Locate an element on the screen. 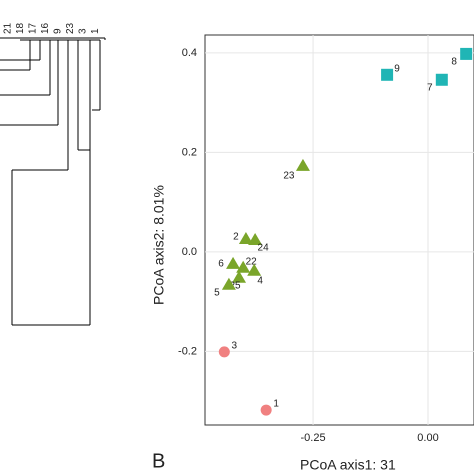 This screenshot has width=474, height=474. point-label: 4 is located at coordinates (260, 280).